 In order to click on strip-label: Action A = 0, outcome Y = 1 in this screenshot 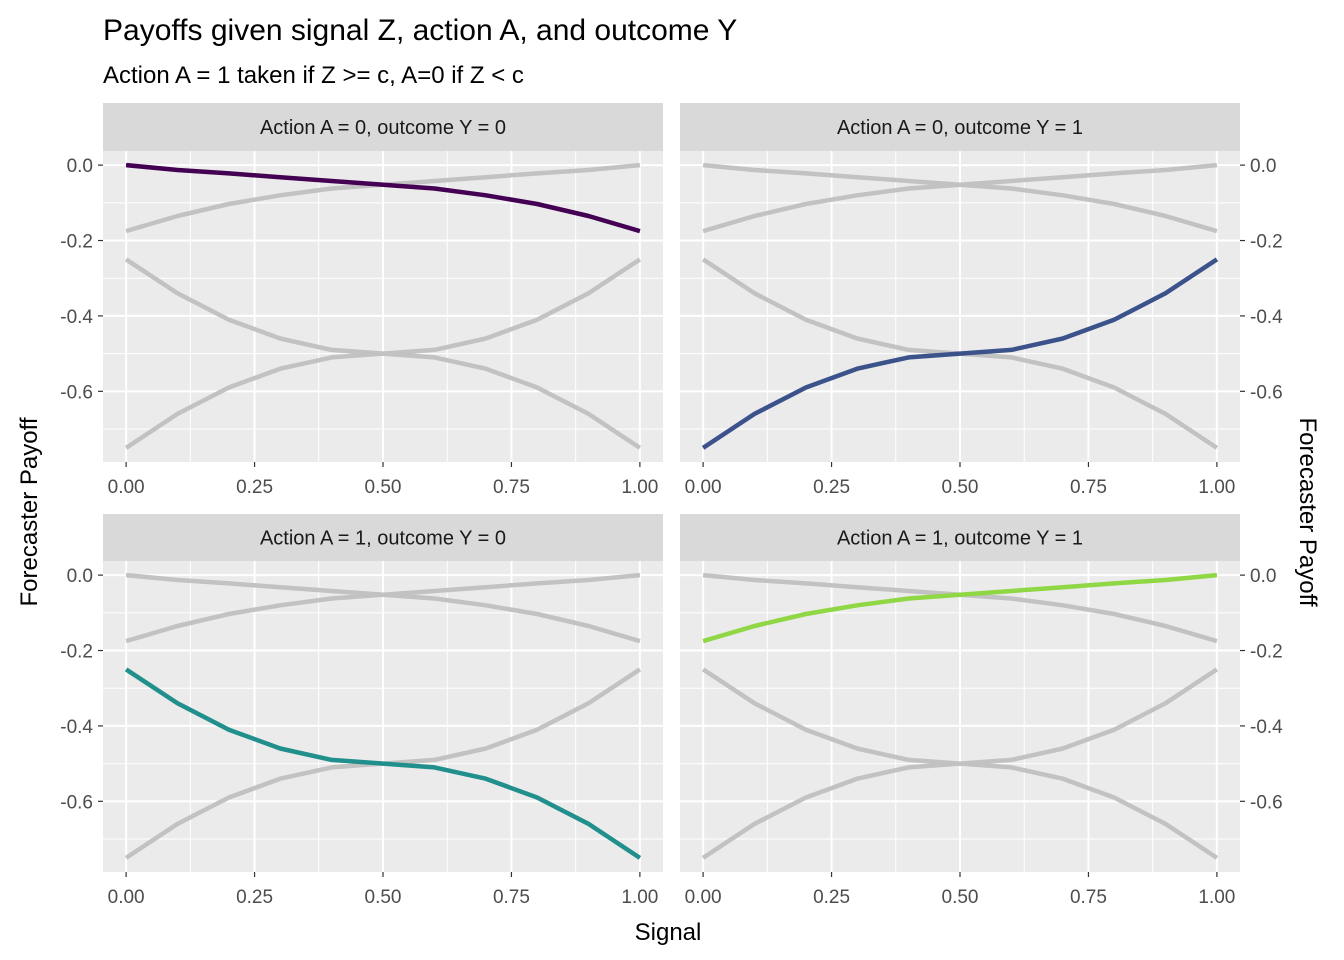, I will do `click(960, 128)`.